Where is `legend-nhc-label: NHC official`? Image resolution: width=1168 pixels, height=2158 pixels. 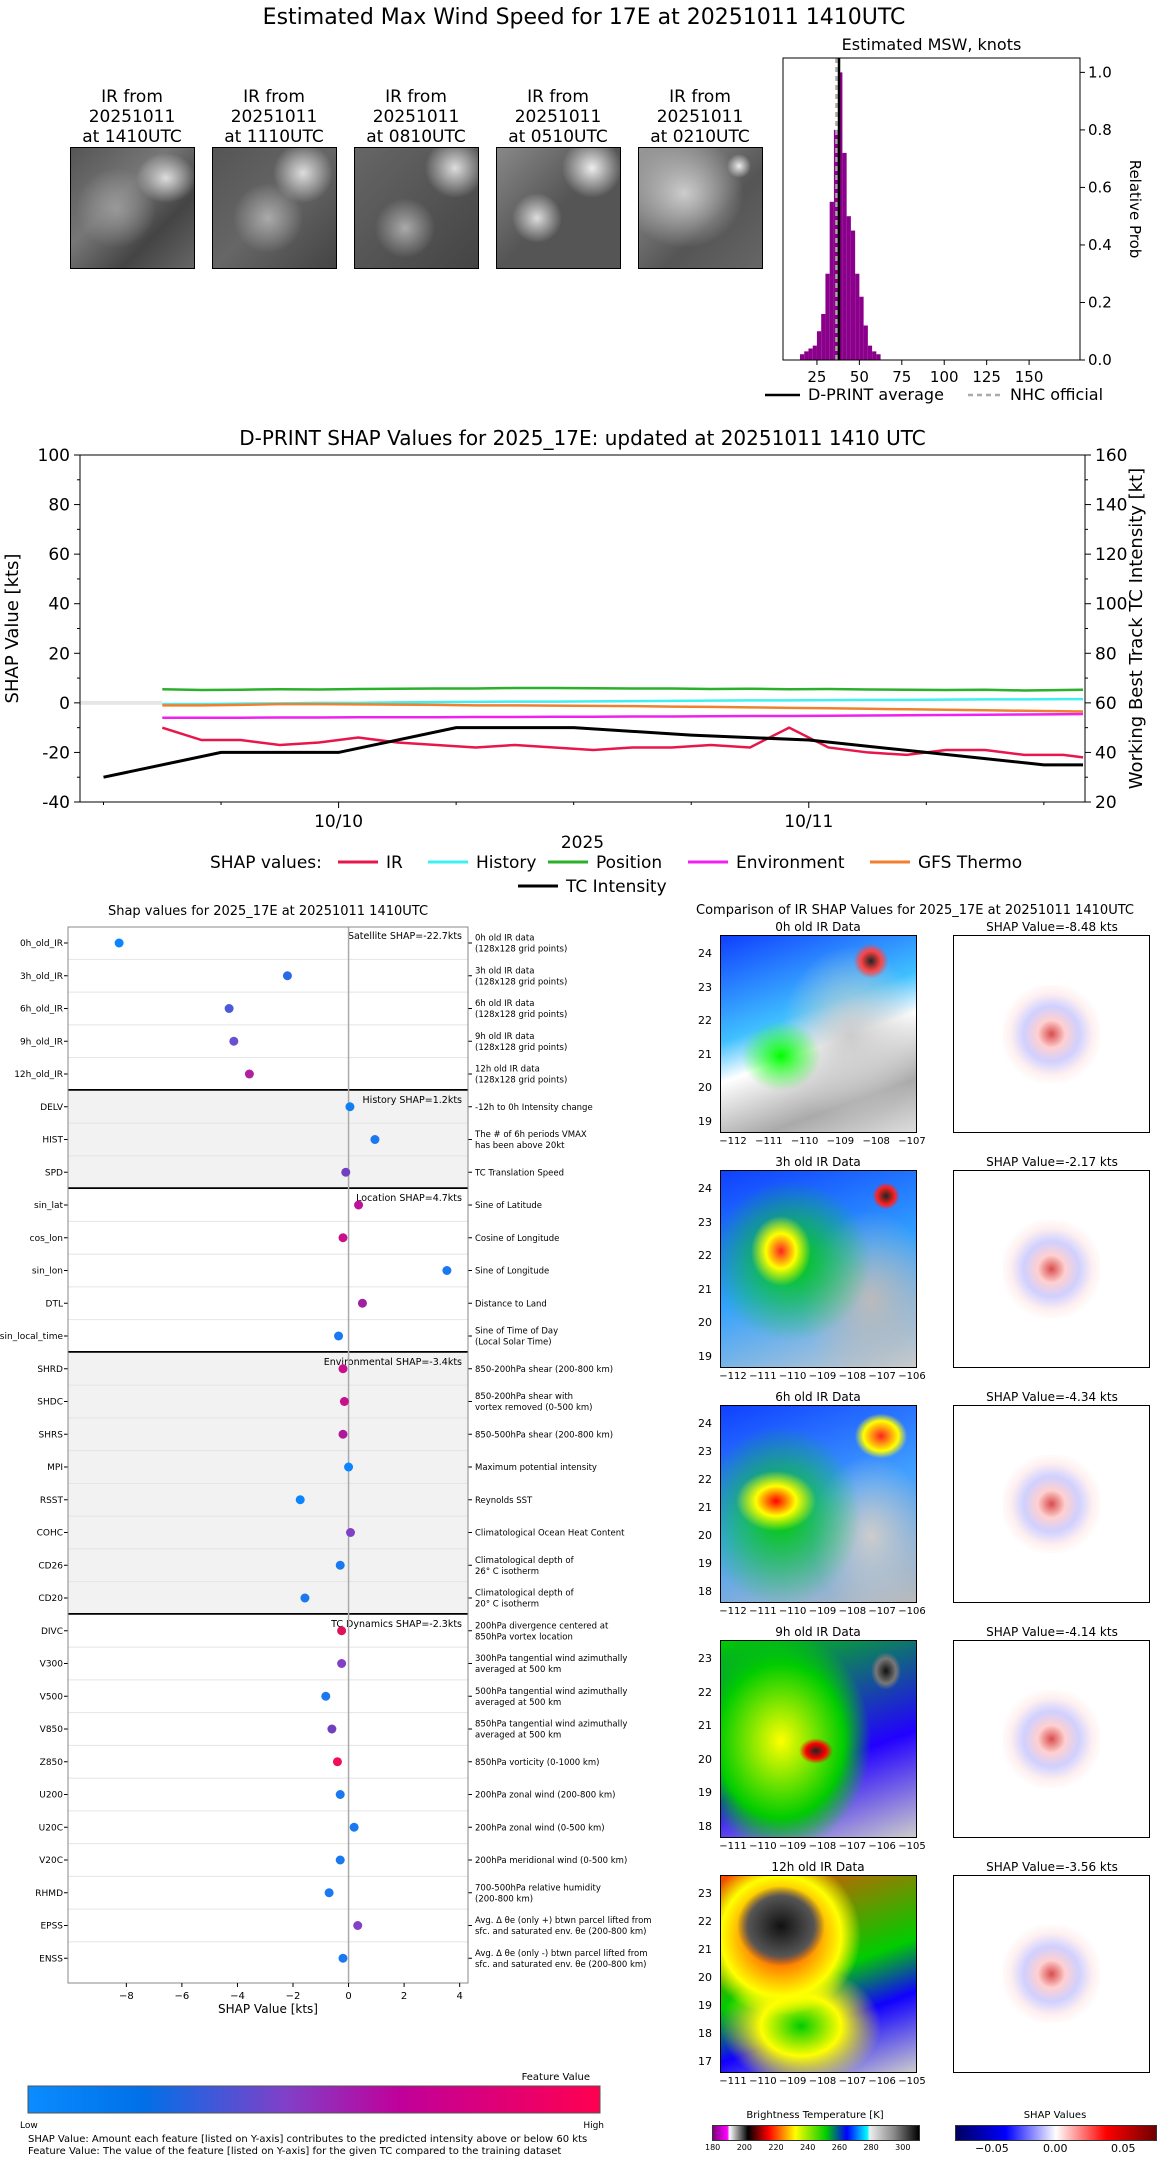 legend-nhc-label: NHC official is located at coordinates (1056, 394).